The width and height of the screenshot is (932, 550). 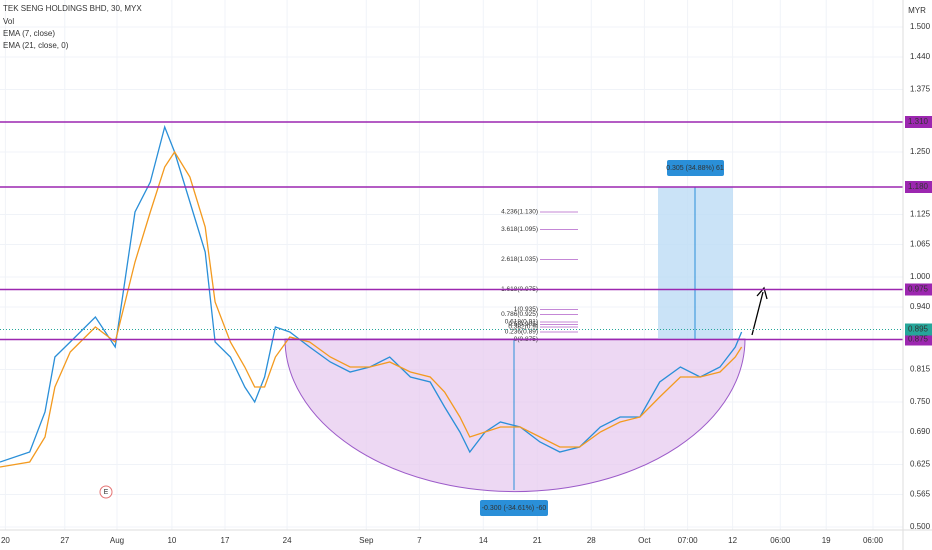 I want to click on x-tick-label: 14, so click(x=483, y=540).